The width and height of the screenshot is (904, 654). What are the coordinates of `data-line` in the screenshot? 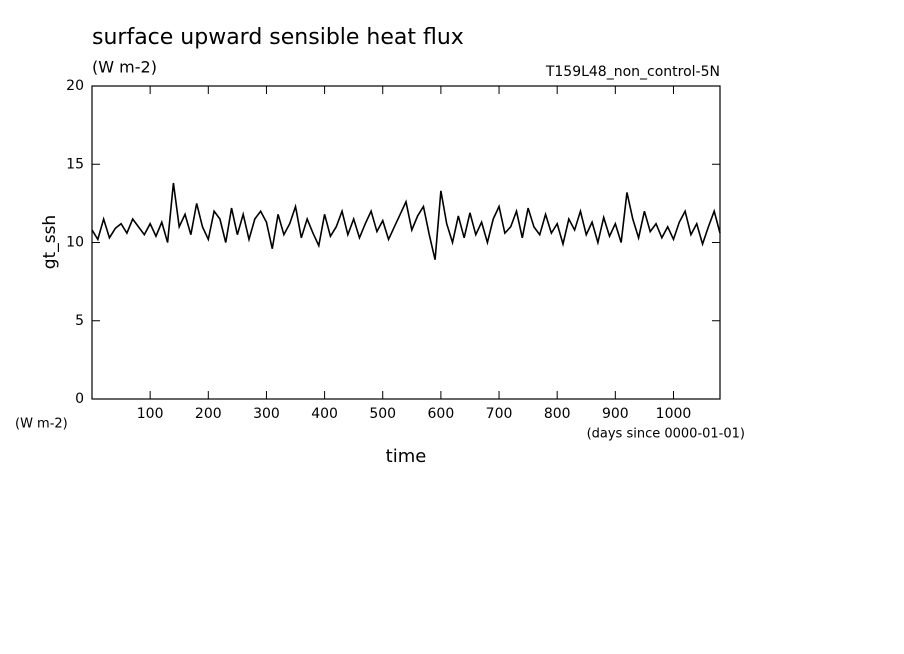 It's located at (406, 221).